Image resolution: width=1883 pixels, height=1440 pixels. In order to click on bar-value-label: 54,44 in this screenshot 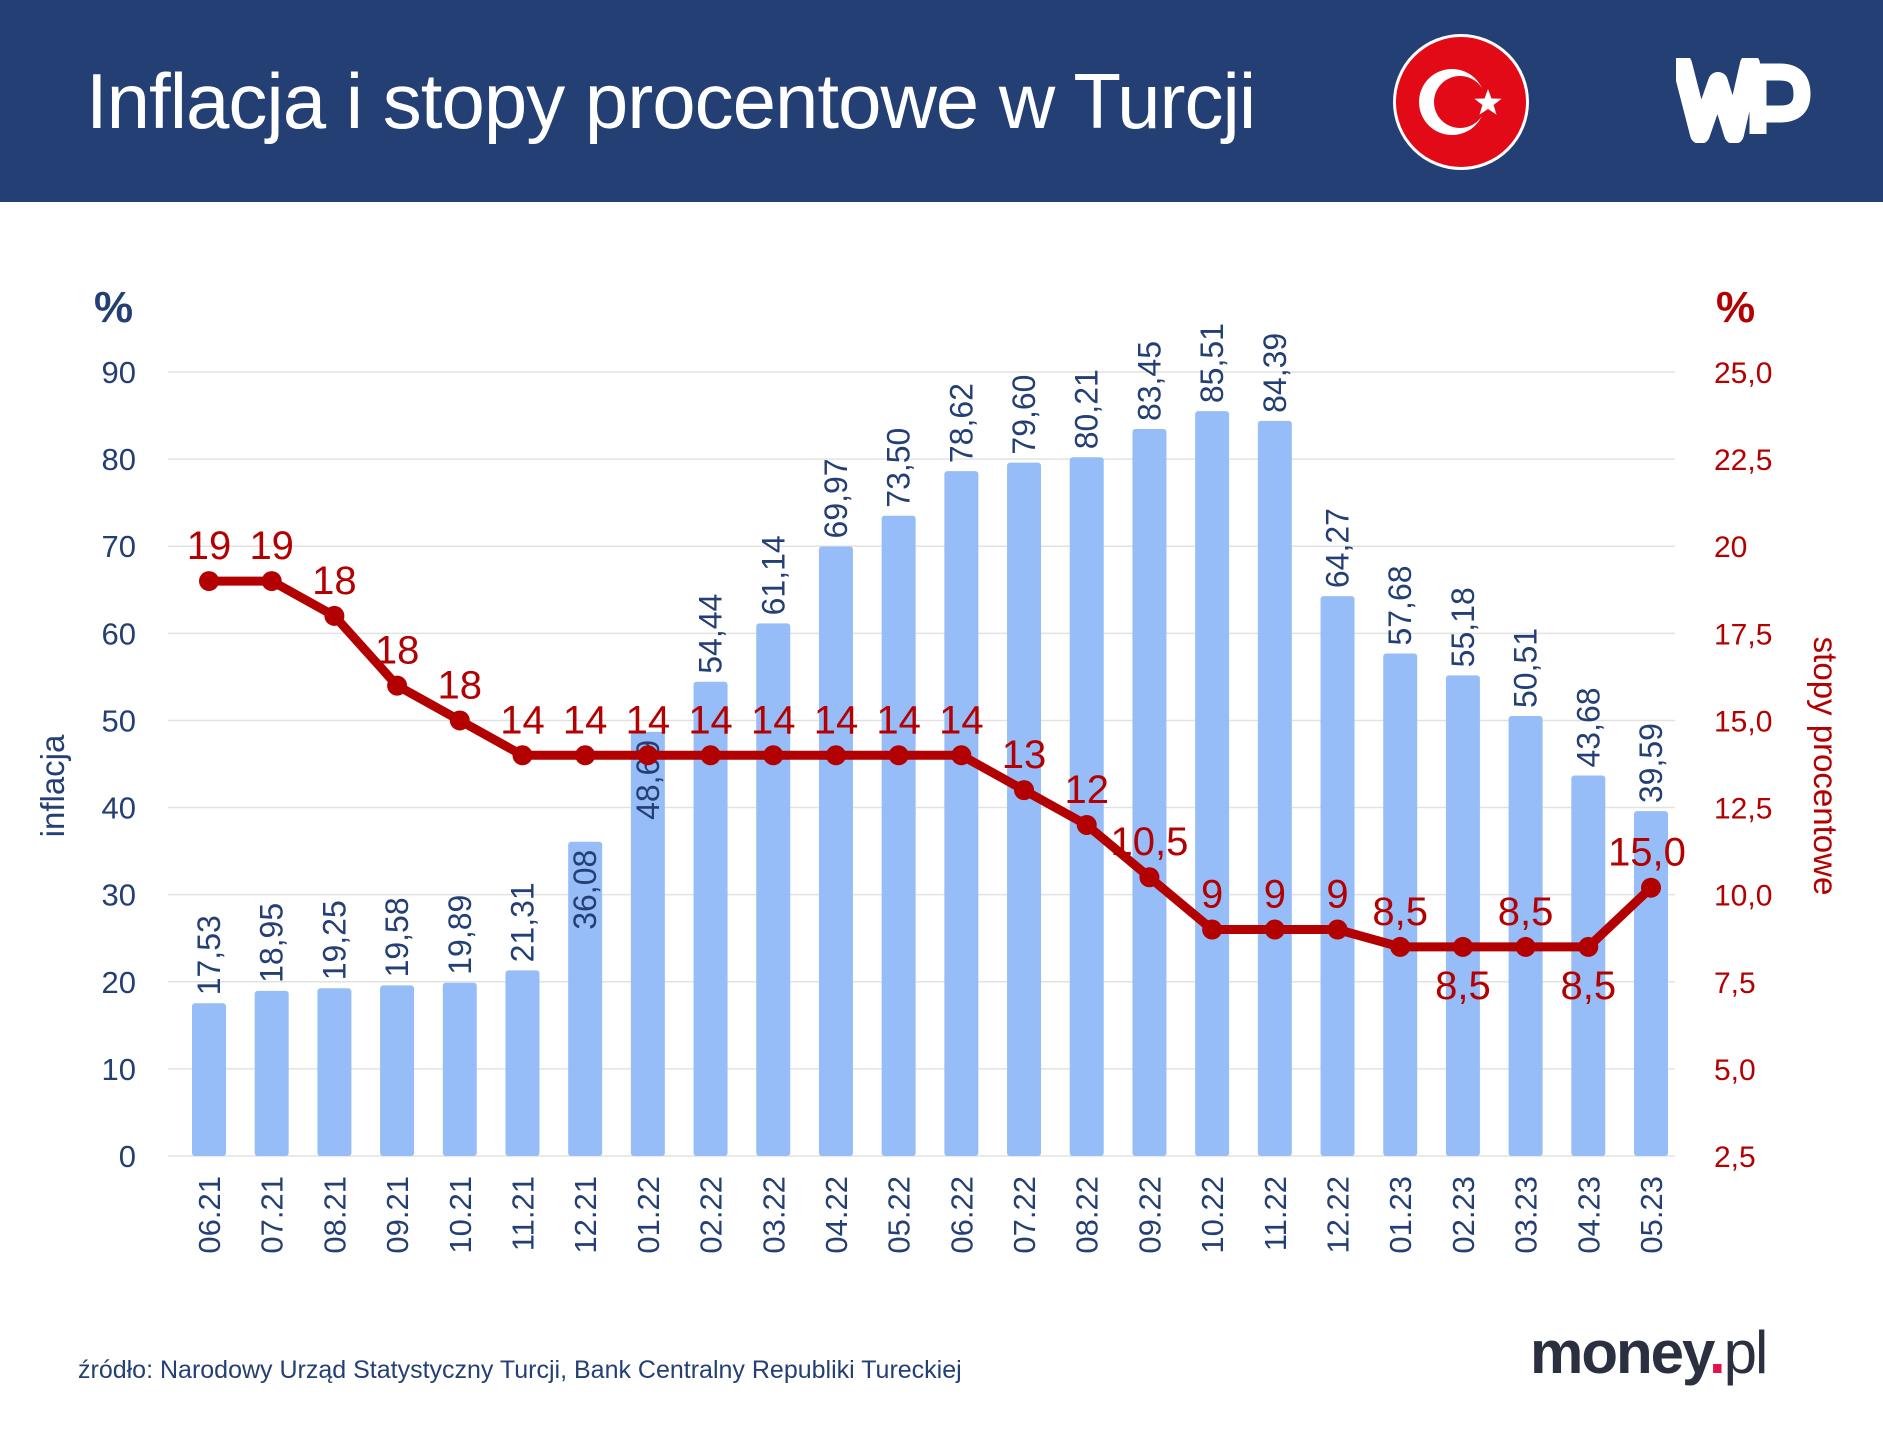, I will do `click(711, 634)`.